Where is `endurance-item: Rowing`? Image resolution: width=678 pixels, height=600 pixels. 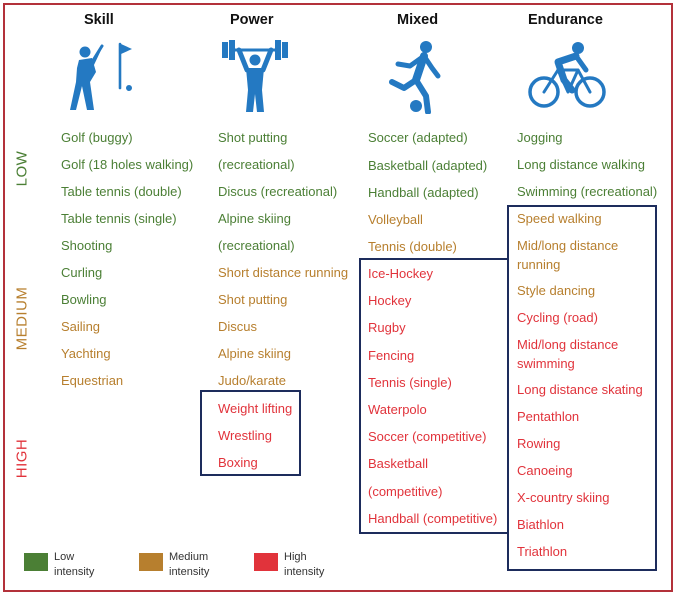
endurance-item: Rowing is located at coordinates (539, 443).